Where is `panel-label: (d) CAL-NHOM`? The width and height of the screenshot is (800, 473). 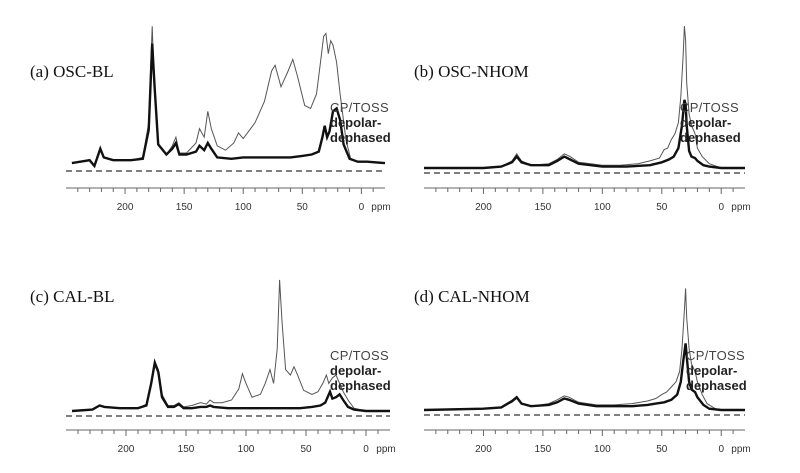
panel-label: (d) CAL-NHOM is located at coordinates (472, 296).